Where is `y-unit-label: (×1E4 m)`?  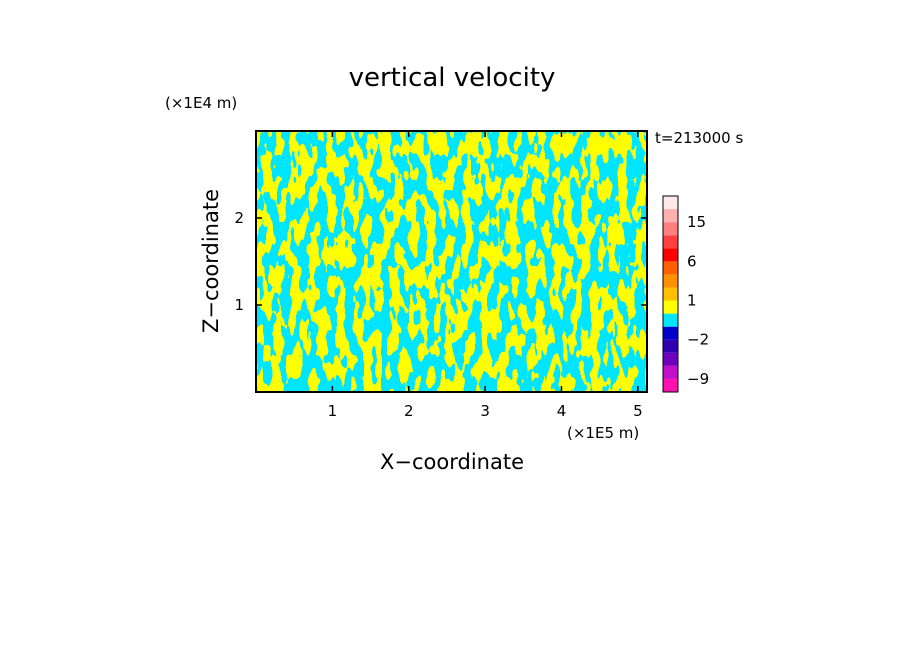
y-unit-label: (×1E4 m) is located at coordinates (201, 103).